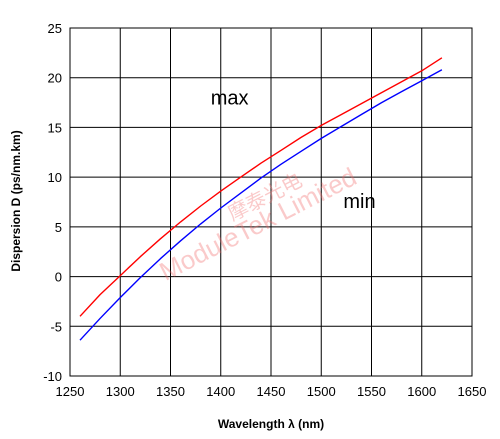  Describe the element at coordinates (58, 277) in the screenshot. I see `y-tick-label: 0` at that location.